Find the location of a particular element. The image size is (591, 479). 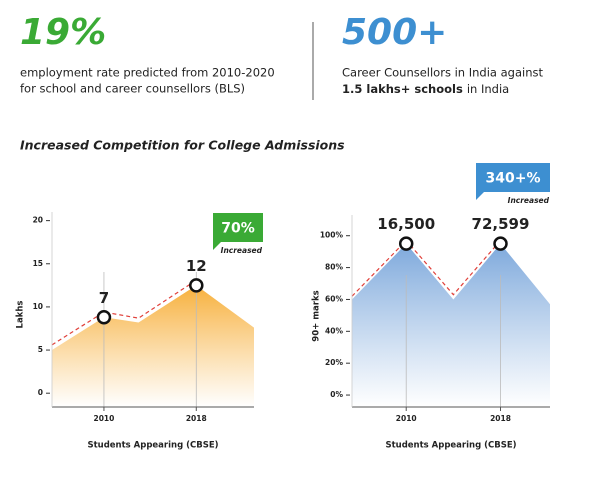

y-tick-label: 100% is located at coordinates (332, 235).